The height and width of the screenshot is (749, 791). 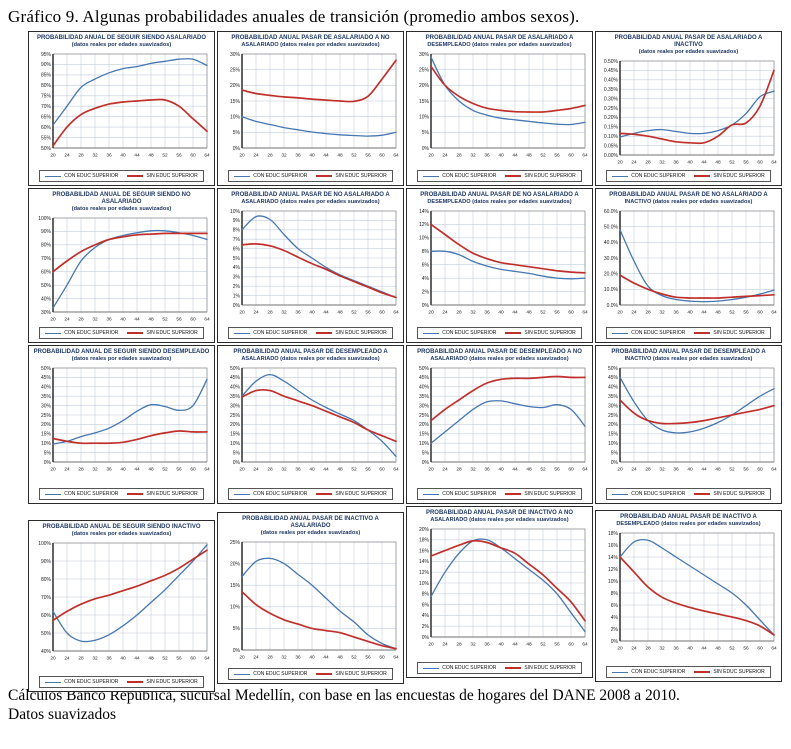 What do you see at coordinates (704, 469) in the screenshot?
I see `svg-text: 44` at bounding box center [704, 469].